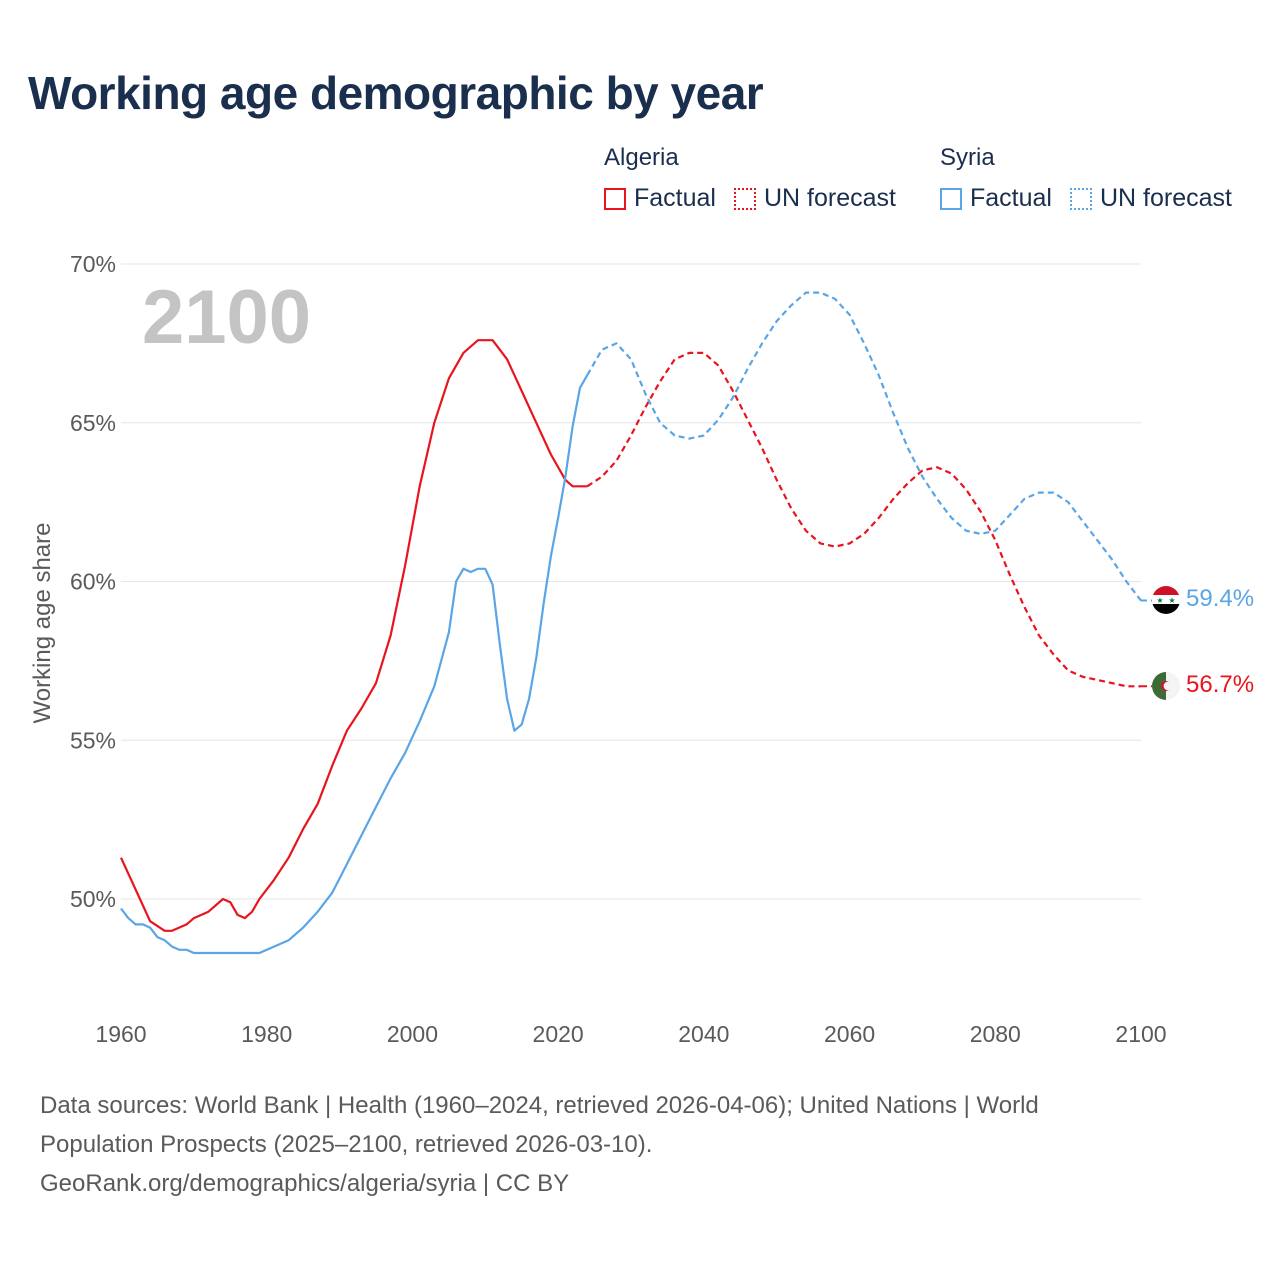 The width and height of the screenshot is (1280, 1280). I want to click on legend-label-algeria-factual: Factual, so click(675, 198).